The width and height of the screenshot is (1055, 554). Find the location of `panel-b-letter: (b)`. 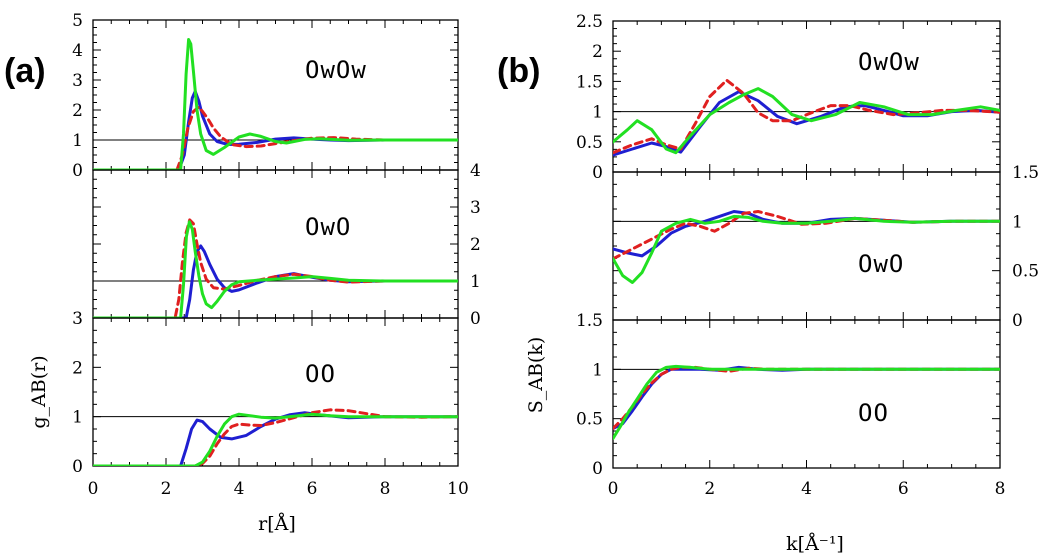

panel-b-letter: (b) is located at coordinates (518, 71).